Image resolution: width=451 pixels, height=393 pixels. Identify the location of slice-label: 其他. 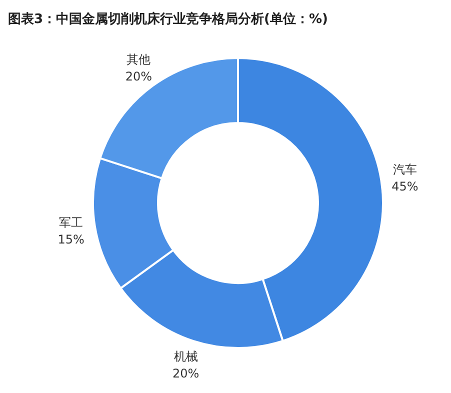
(138, 59).